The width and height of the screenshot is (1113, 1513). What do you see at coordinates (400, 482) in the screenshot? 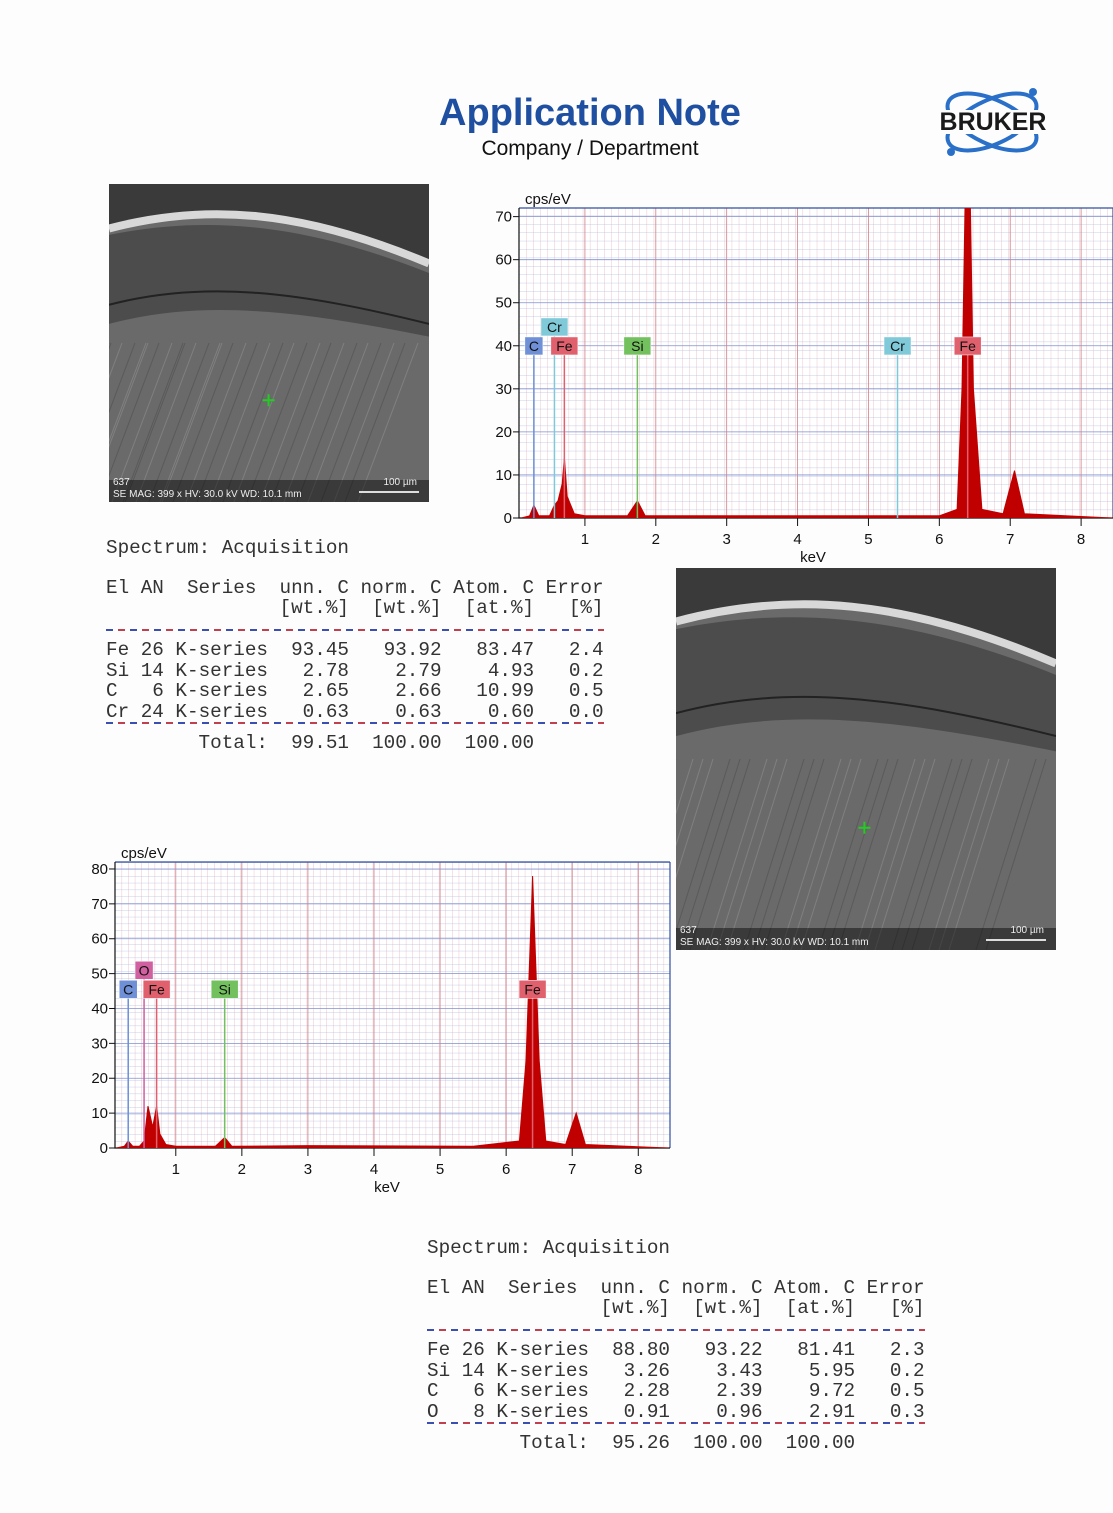
I see `image-scale: 100 µm` at bounding box center [400, 482].